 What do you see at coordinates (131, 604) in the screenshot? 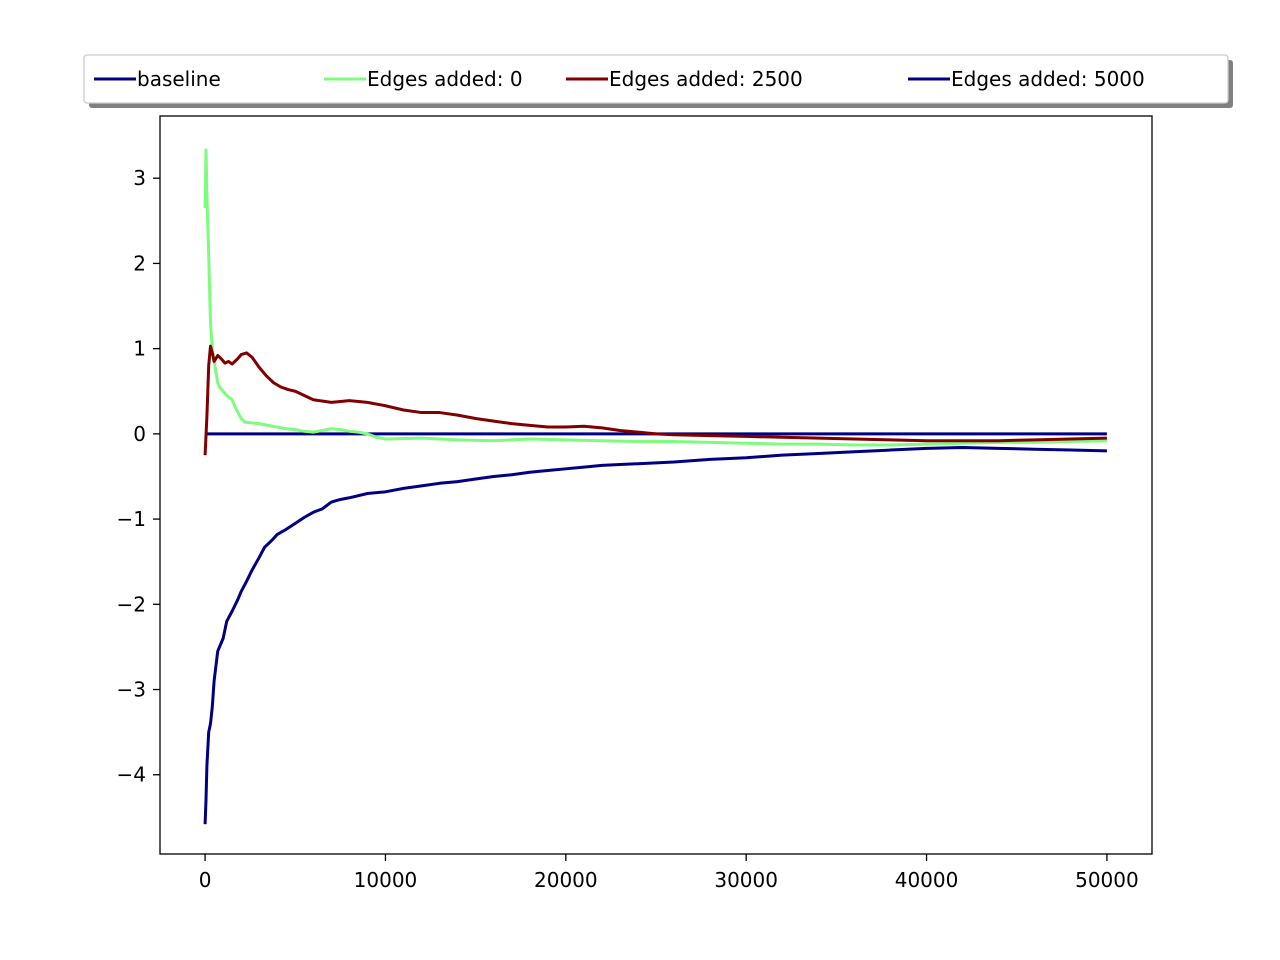
I see `y-tick-label: −2` at bounding box center [131, 604].